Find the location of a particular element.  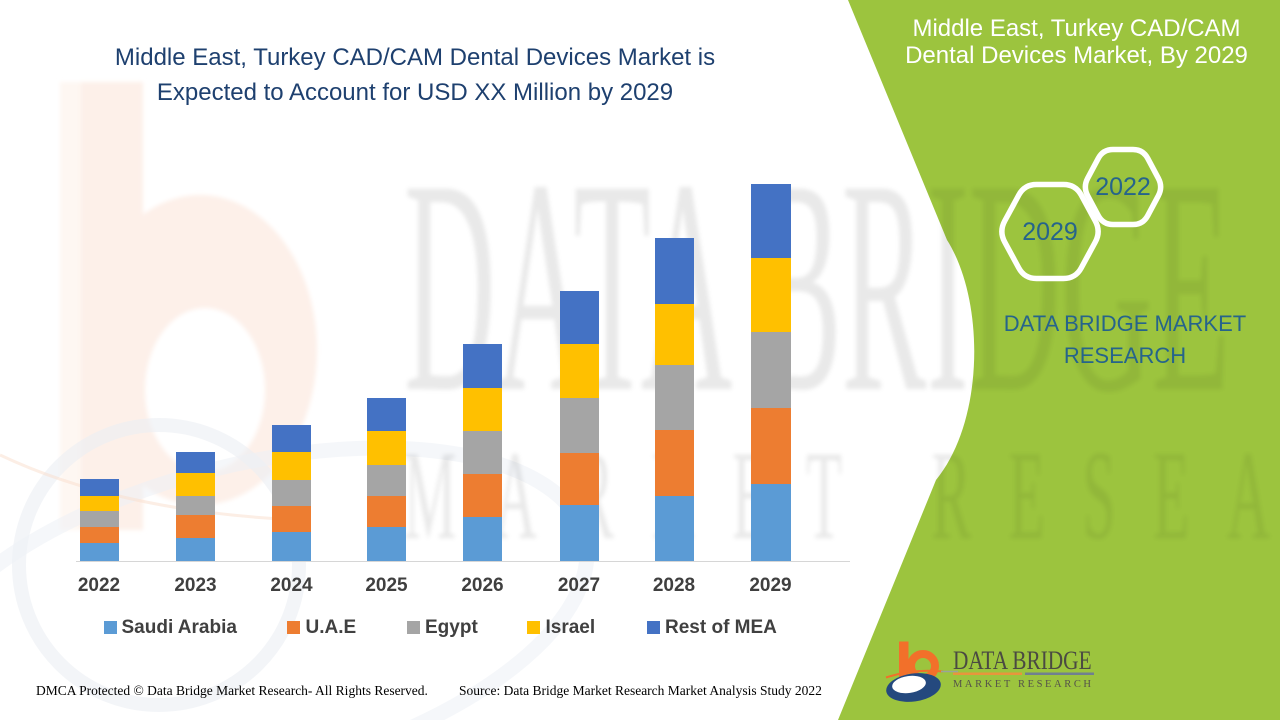

svg-text: 2029 is located at coordinates (1050, 232).